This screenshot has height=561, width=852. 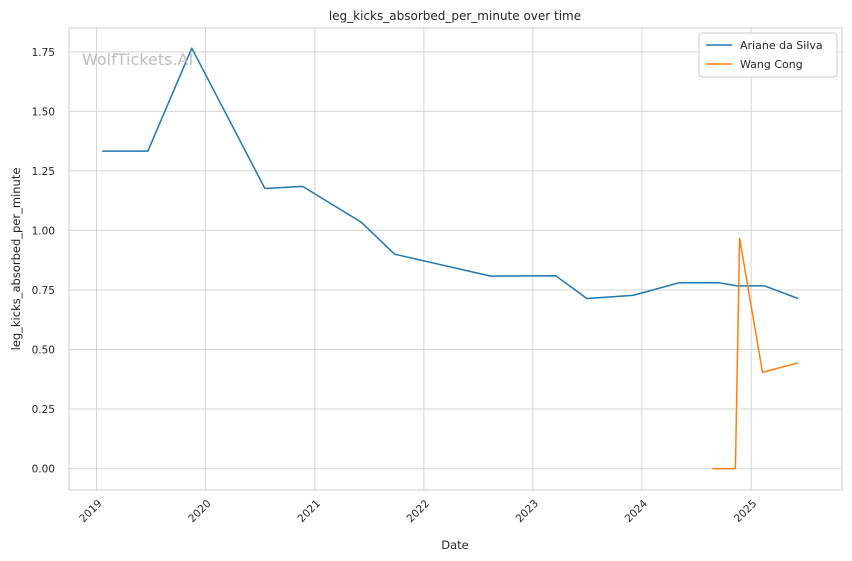 What do you see at coordinates (43, 172) in the screenshot?
I see `y-tick-label: 1.25` at bounding box center [43, 172].